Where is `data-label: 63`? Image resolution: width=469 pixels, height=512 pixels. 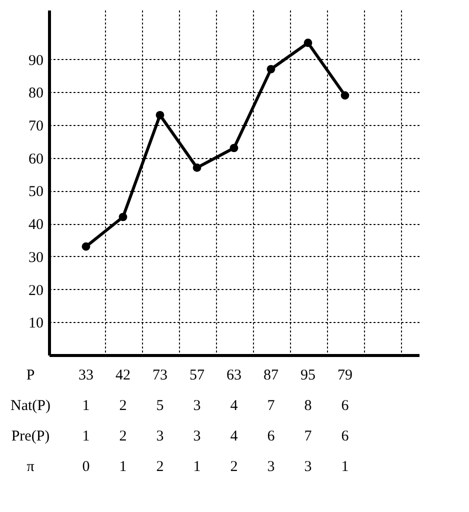 data-label: 63 is located at coordinates (234, 375).